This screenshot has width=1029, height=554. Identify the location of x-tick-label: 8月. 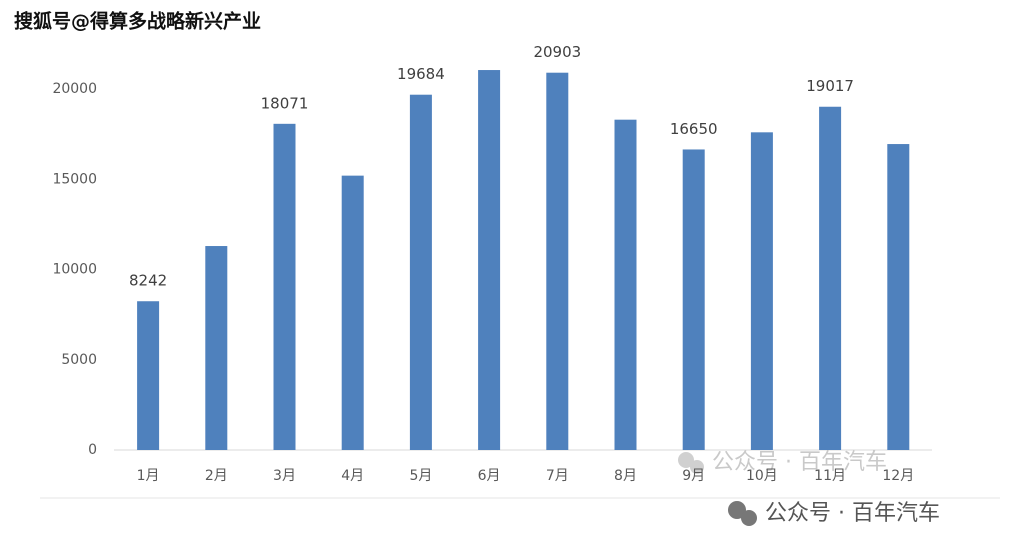
(625, 476).